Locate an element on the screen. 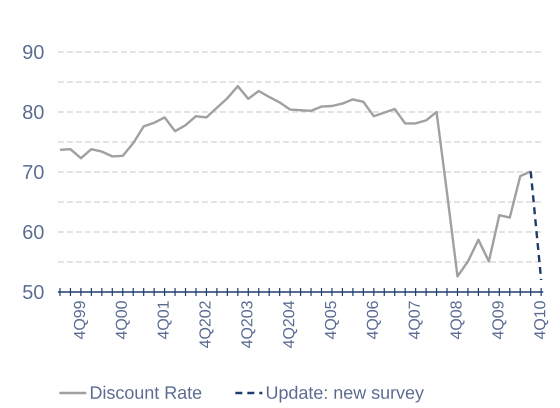 The image size is (560, 408). y-tick-label: 50 is located at coordinates (33, 292).